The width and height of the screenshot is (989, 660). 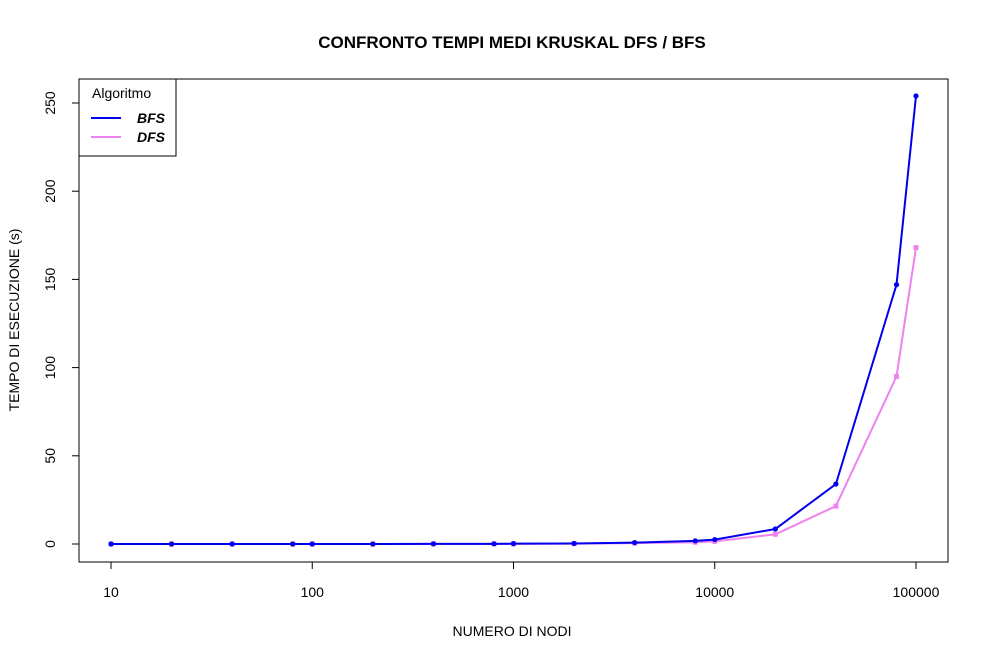 What do you see at coordinates (513, 592) in the screenshot?
I see `x-tick-label: 1000` at bounding box center [513, 592].